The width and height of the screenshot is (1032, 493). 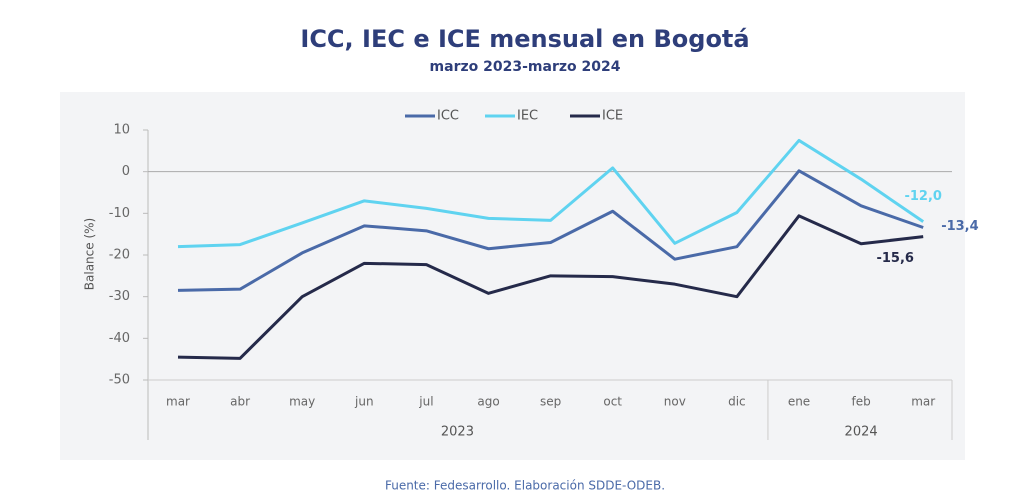 What do you see at coordinates (524, 39) in the screenshot?
I see `chart-title: ICC, IEC e ICE mensual en Bogotá` at bounding box center [524, 39].